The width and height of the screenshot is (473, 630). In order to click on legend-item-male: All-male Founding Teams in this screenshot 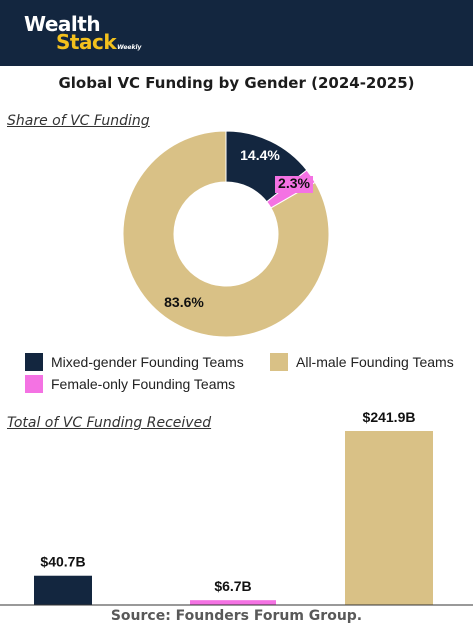, I will do `click(362, 362)`.